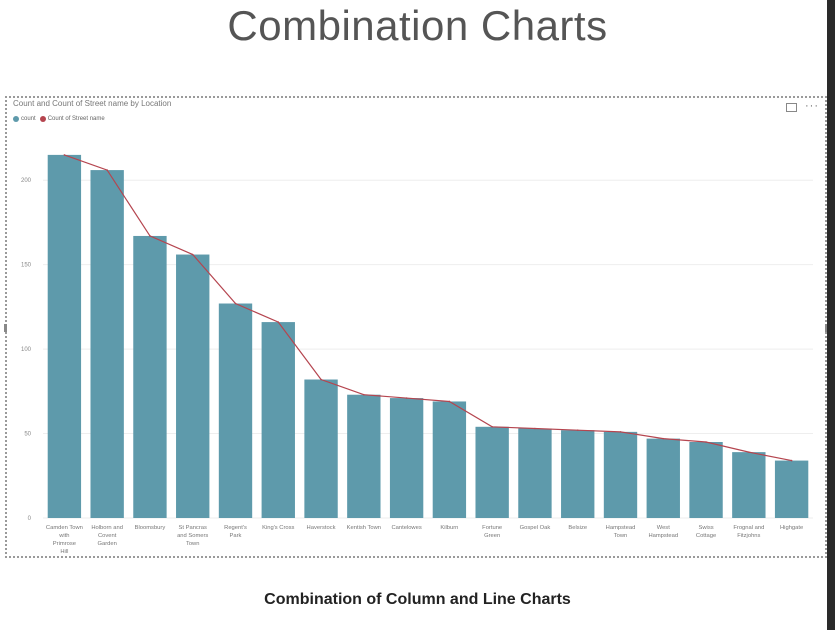  Describe the element at coordinates (321, 528) in the screenshot. I see `x-tick-label-6: Haverstock` at that location.